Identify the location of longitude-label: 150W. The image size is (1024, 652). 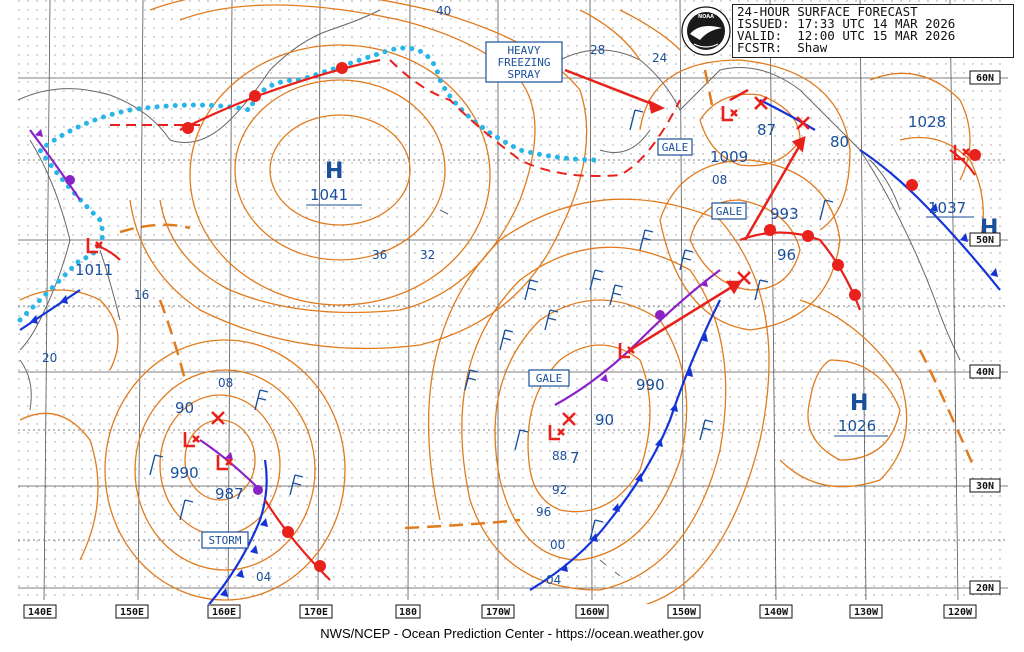
(684, 611).